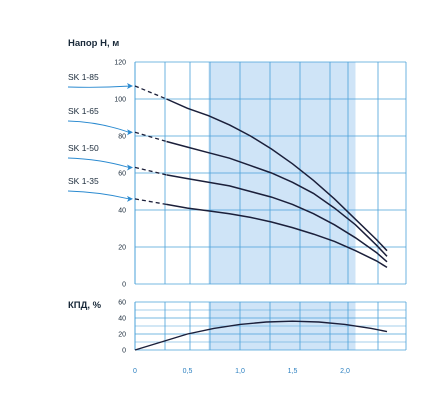 The width and height of the screenshot is (430, 416). What do you see at coordinates (120, 63) in the screenshot?
I see `head-ytick-6: 120` at bounding box center [120, 63].